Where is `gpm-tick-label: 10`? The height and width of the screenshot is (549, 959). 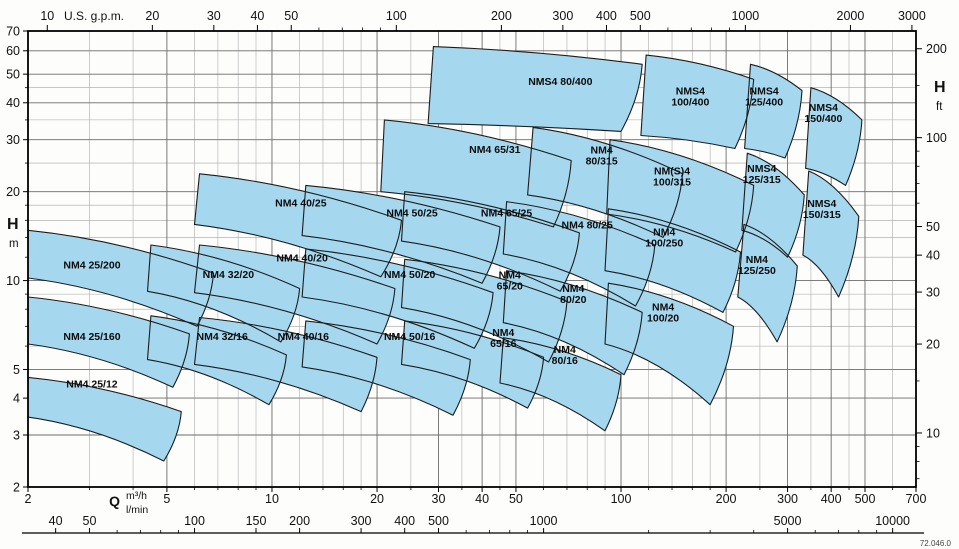 gpm-tick-label: 10 is located at coordinates (47, 16).